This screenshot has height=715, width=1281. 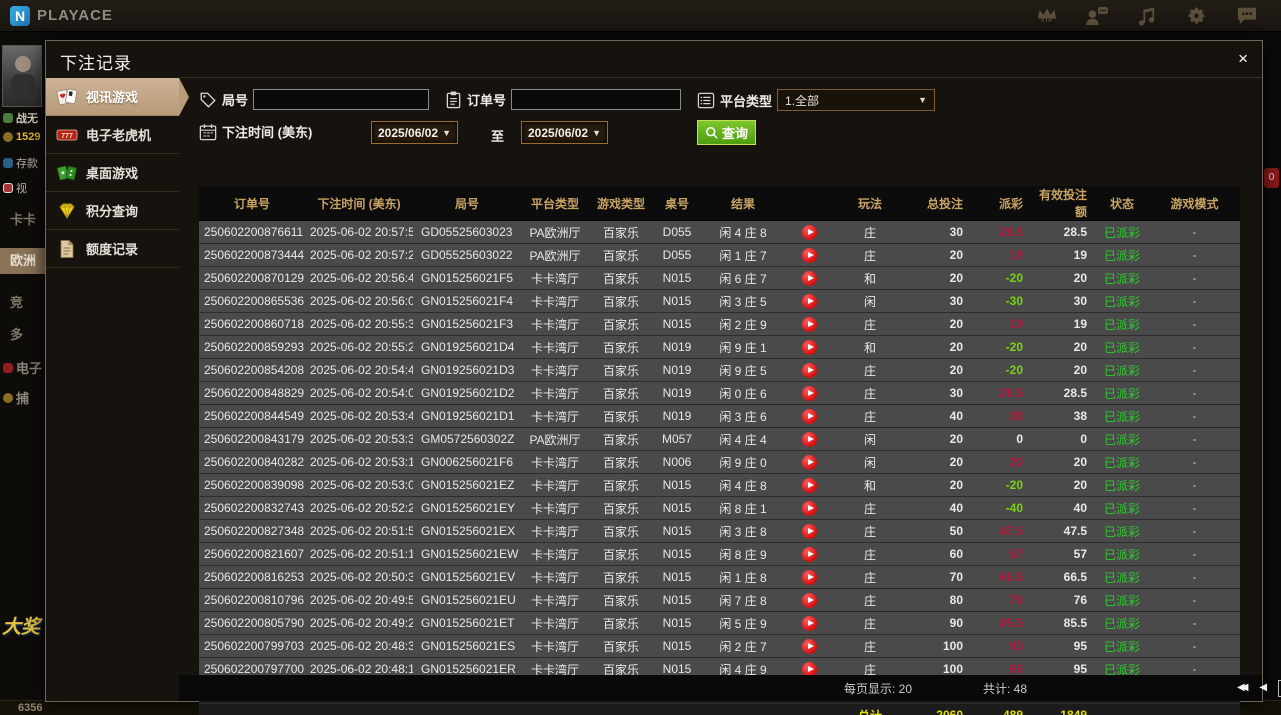 I want to click on bottom-id: 6356, so click(x=30, y=708).